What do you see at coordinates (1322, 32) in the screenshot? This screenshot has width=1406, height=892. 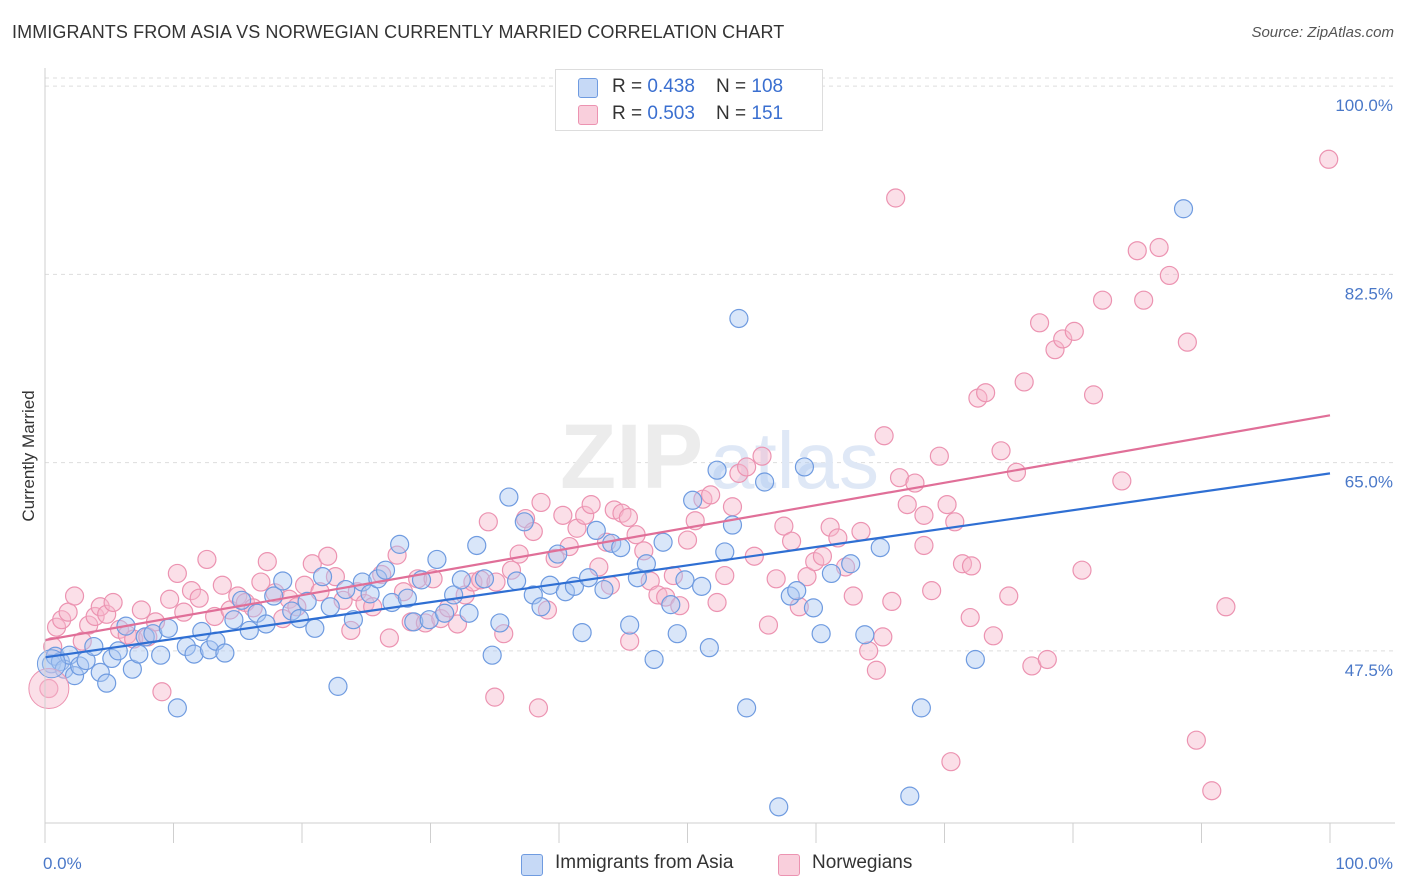 I see `source-label: Source: ZipAtlas.com` at bounding box center [1322, 32].